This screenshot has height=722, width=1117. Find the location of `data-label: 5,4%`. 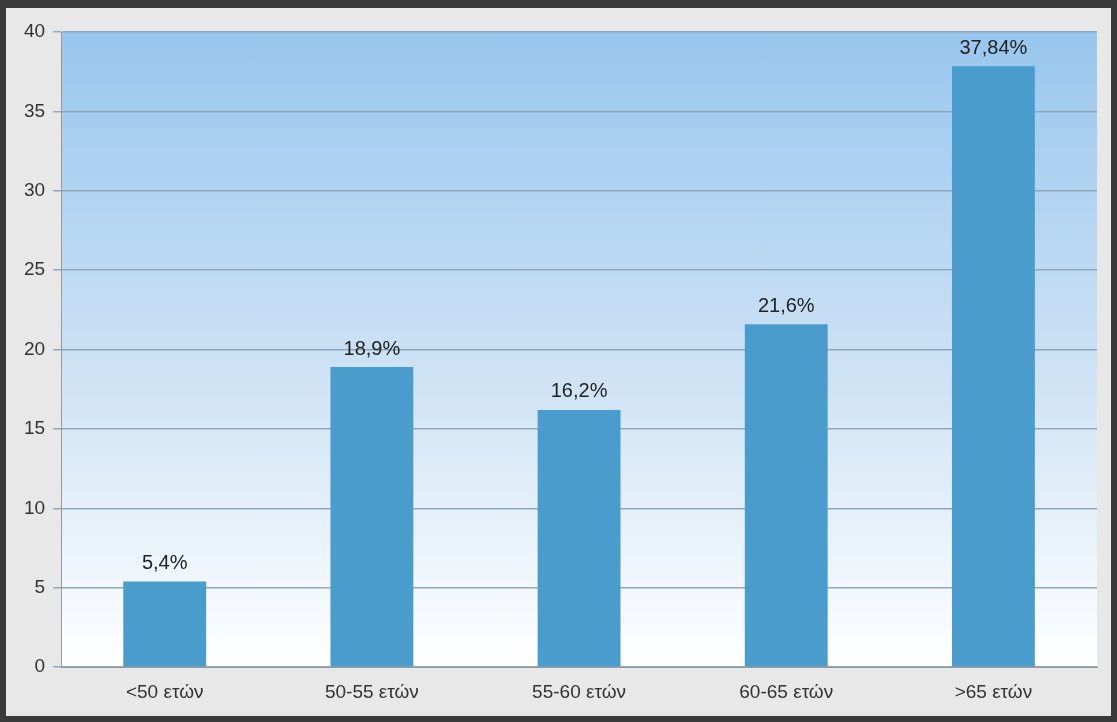

data-label: 5,4% is located at coordinates (164, 561).